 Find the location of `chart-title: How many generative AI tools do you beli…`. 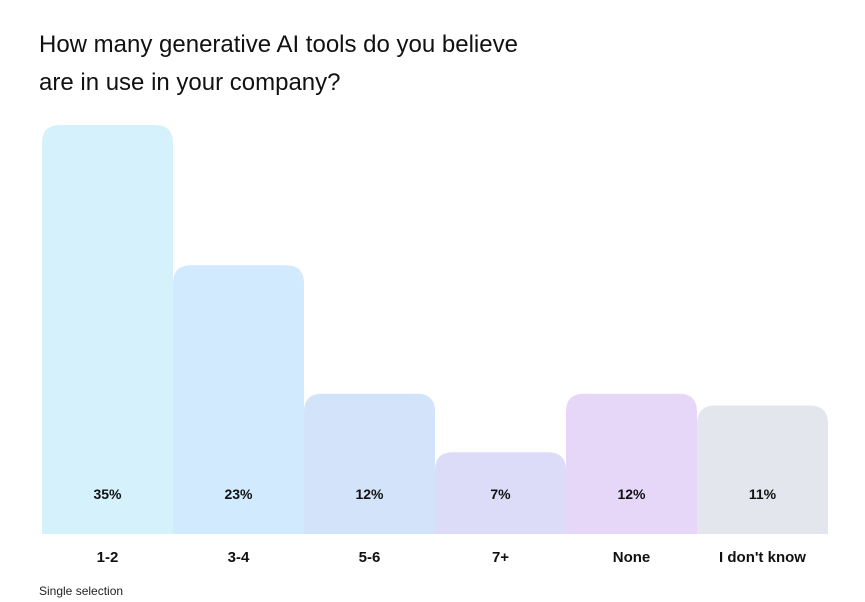

chart-title: How many generative AI tools do you beli… is located at coordinates (278, 63).